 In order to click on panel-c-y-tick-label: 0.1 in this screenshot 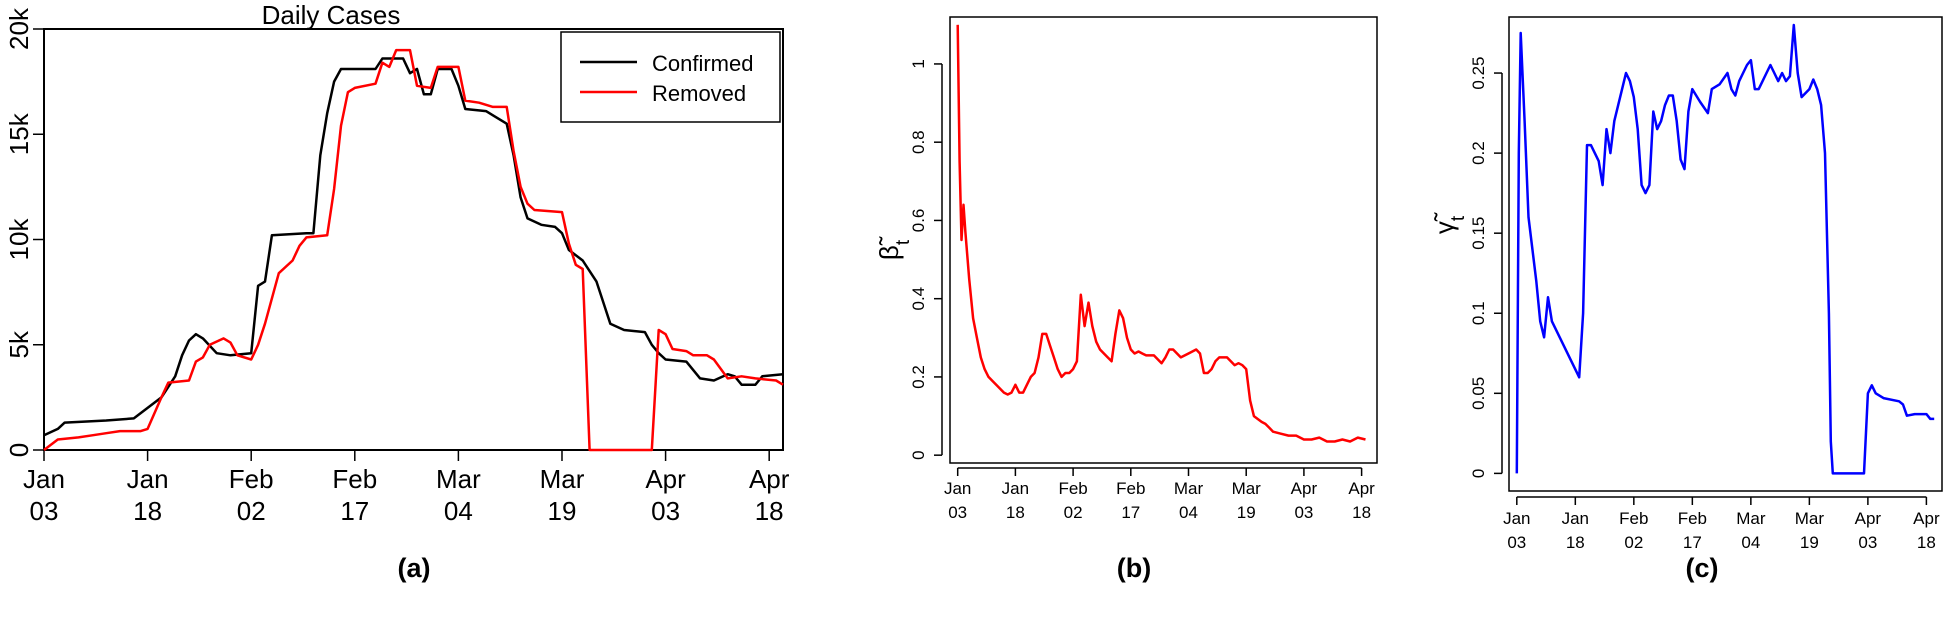, I will do `click(1478, 313)`.